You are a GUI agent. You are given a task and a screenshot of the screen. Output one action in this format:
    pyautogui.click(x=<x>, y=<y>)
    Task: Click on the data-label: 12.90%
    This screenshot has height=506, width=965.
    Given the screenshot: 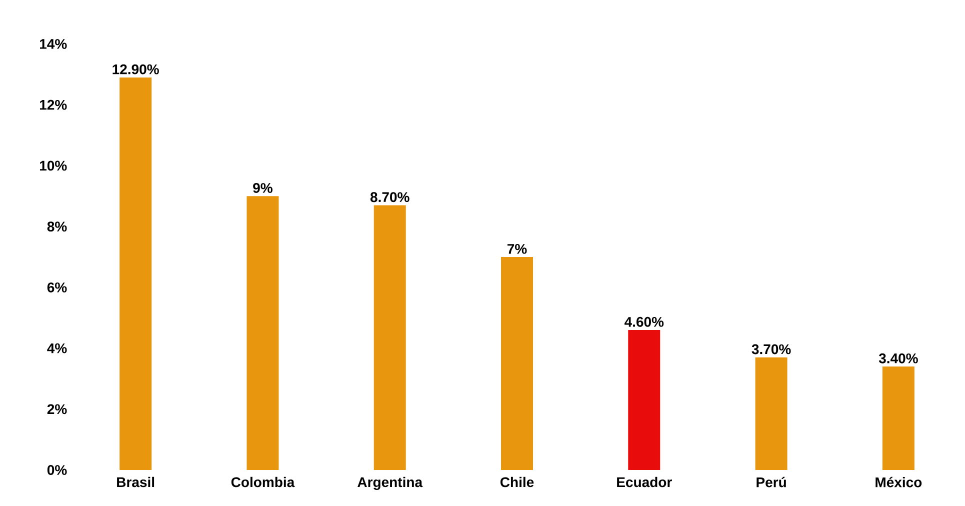 What is the action you would take?
    pyautogui.click(x=135, y=69)
    